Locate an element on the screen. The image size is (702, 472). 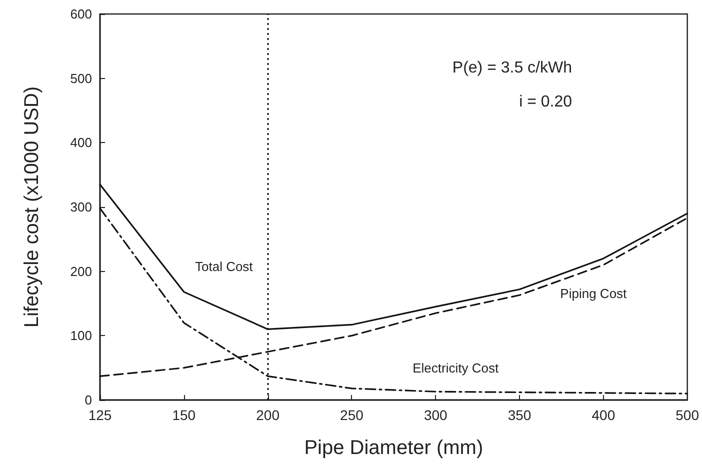
y-tick-label: 400 is located at coordinates (81, 142).